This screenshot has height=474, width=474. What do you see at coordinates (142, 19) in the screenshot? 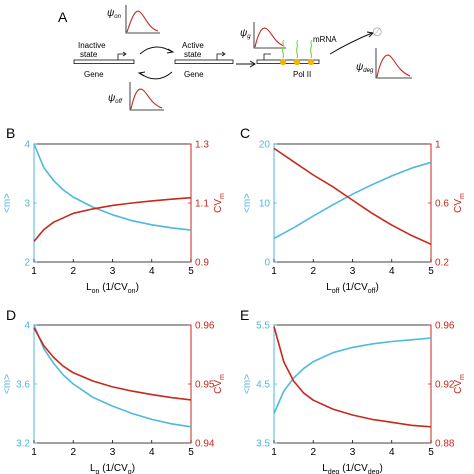
I see `psi-on-distribution` at bounding box center [142, 19].